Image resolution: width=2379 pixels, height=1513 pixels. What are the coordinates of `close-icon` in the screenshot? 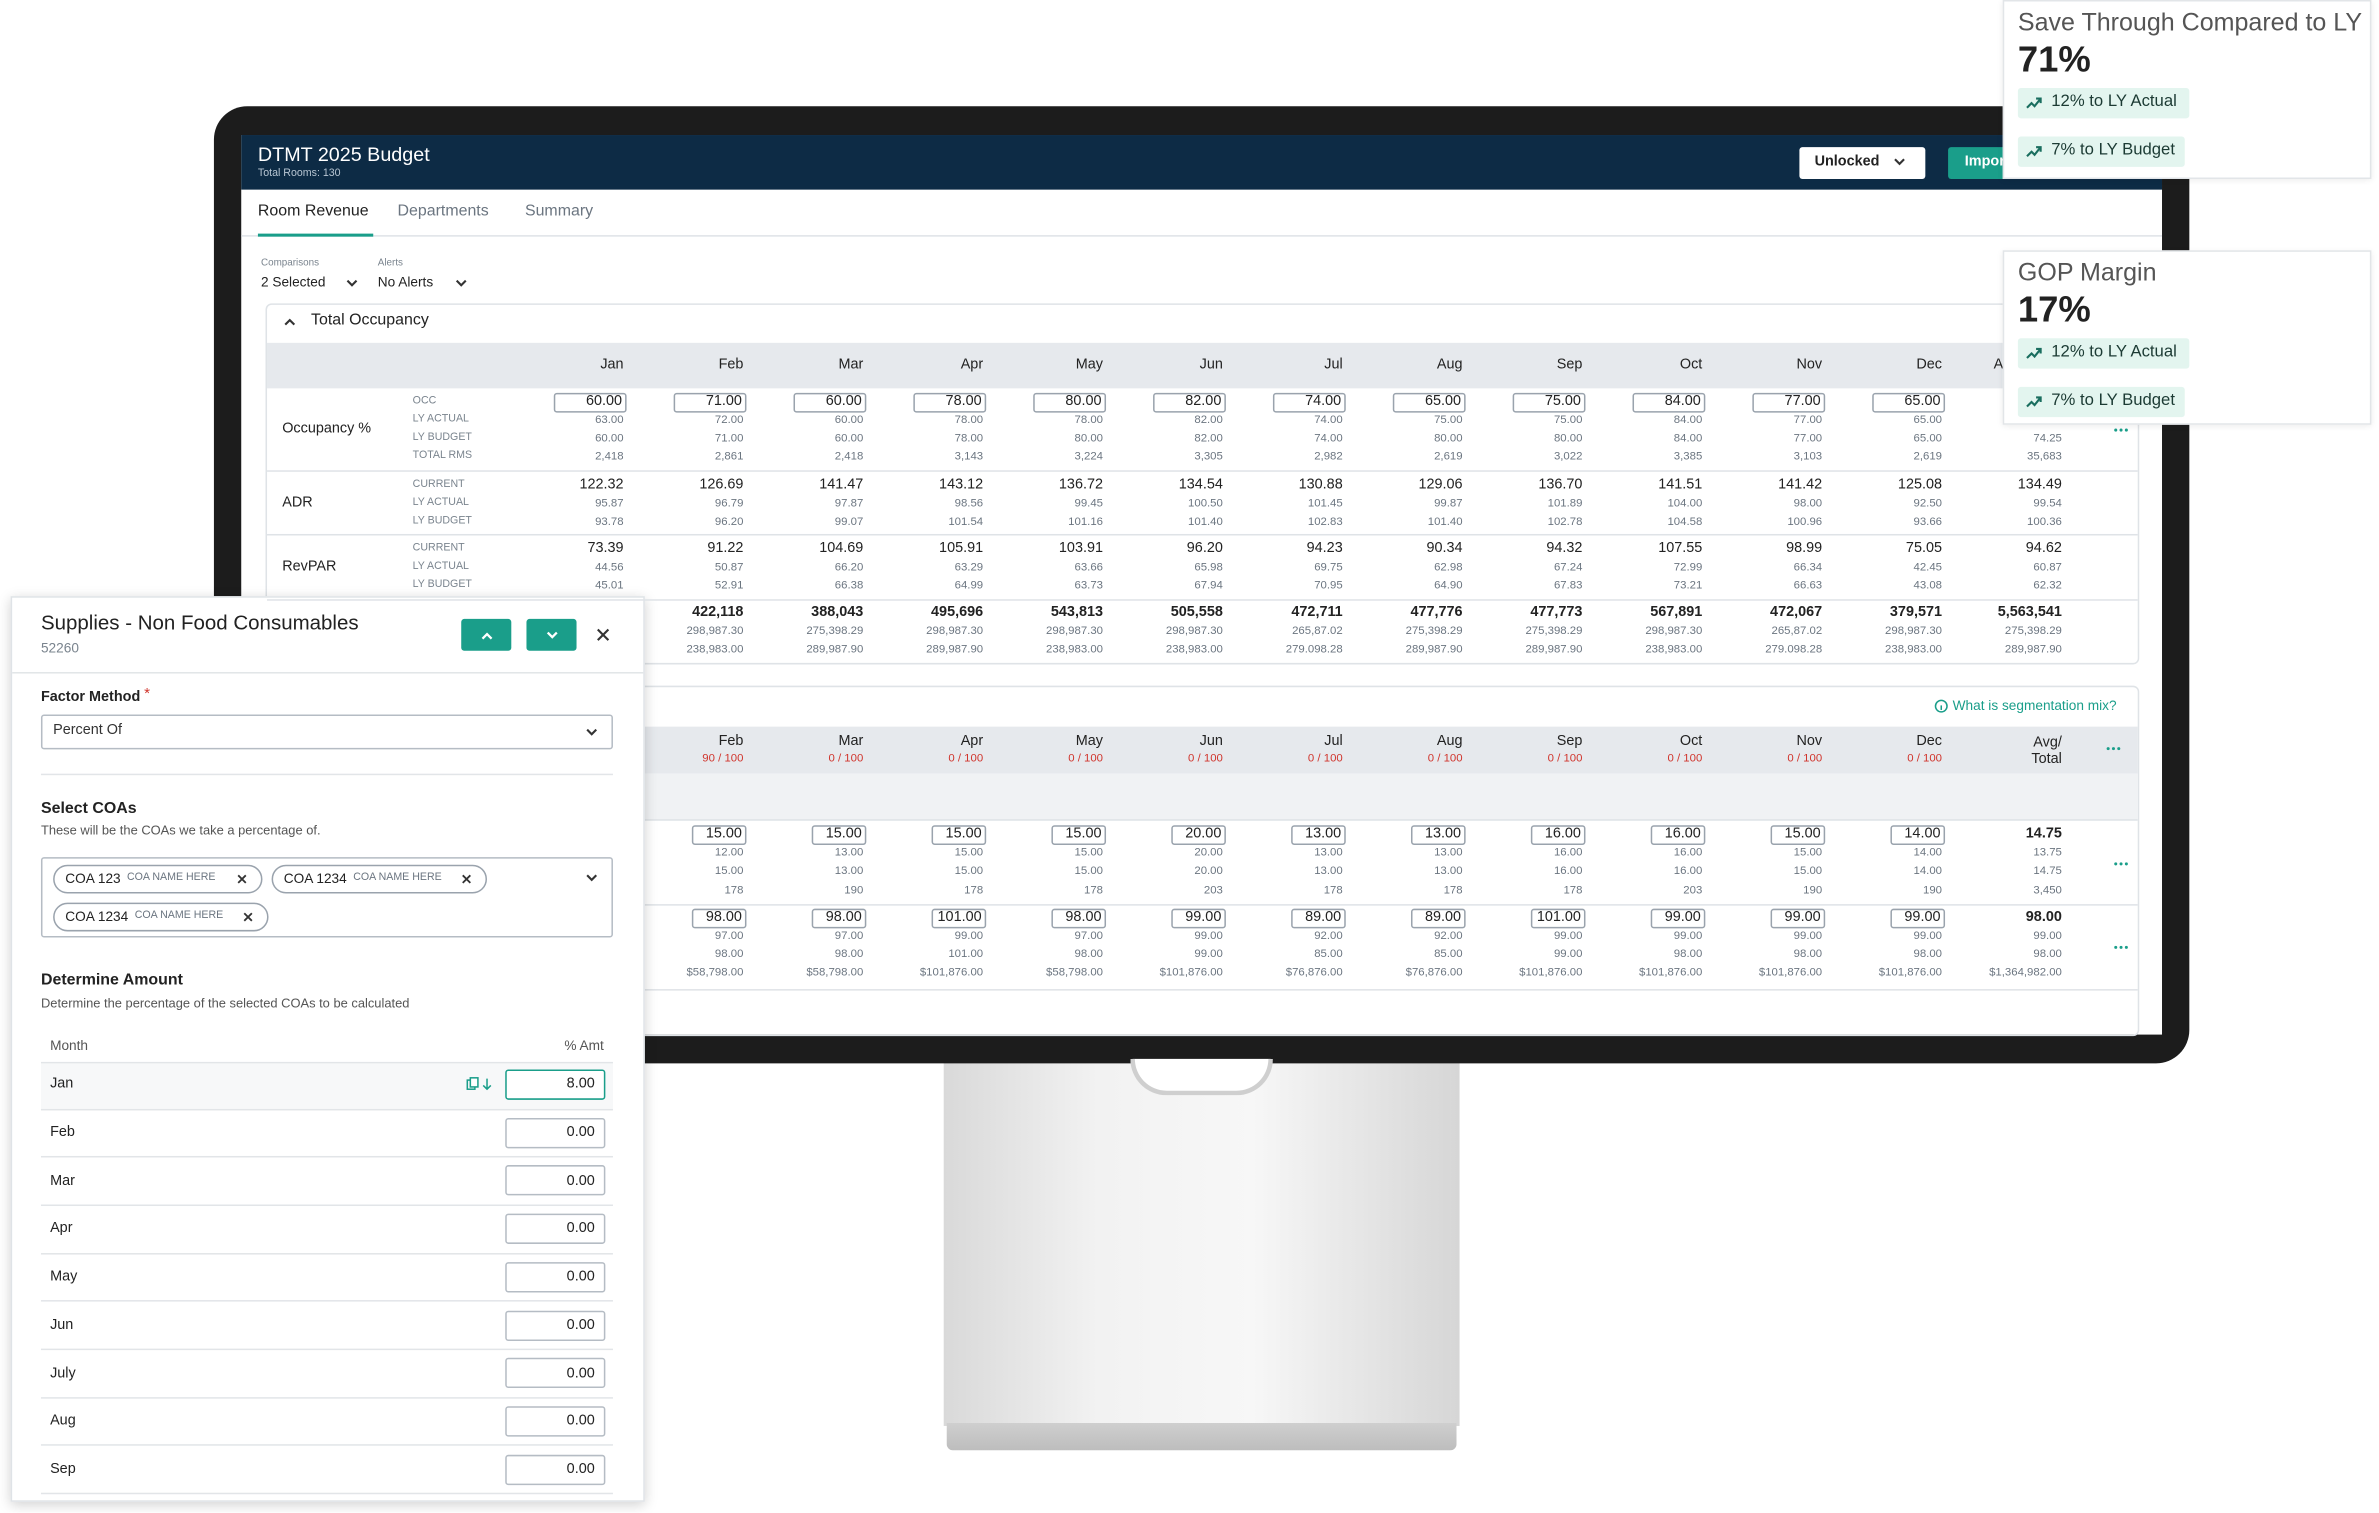 It's located at (603, 635).